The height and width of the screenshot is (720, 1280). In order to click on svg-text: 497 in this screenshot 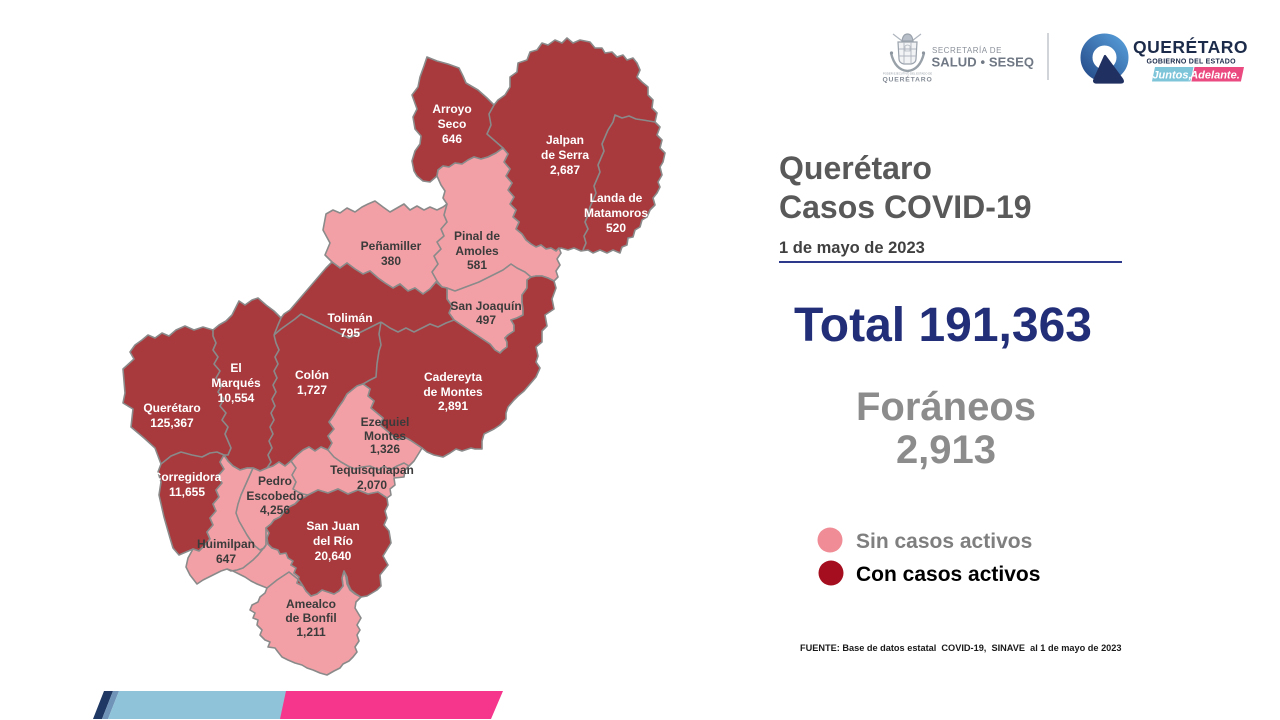, I will do `click(486, 320)`.